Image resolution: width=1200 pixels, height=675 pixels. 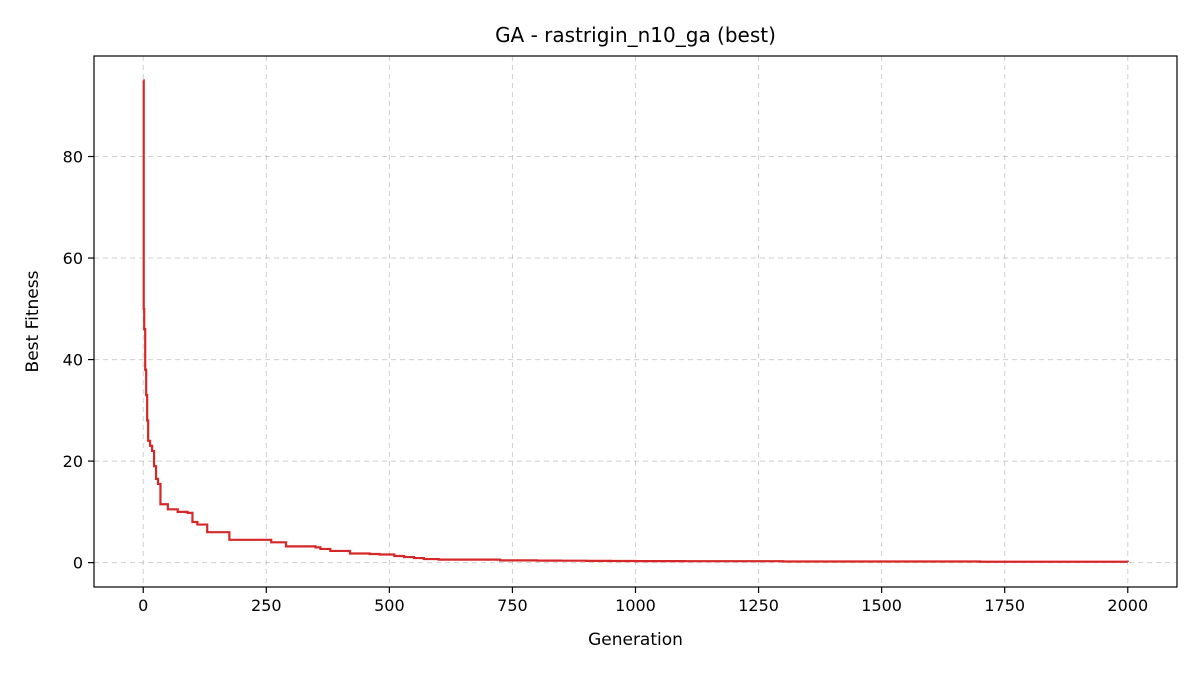 I want to click on x-tick-label: 0, so click(x=143, y=605).